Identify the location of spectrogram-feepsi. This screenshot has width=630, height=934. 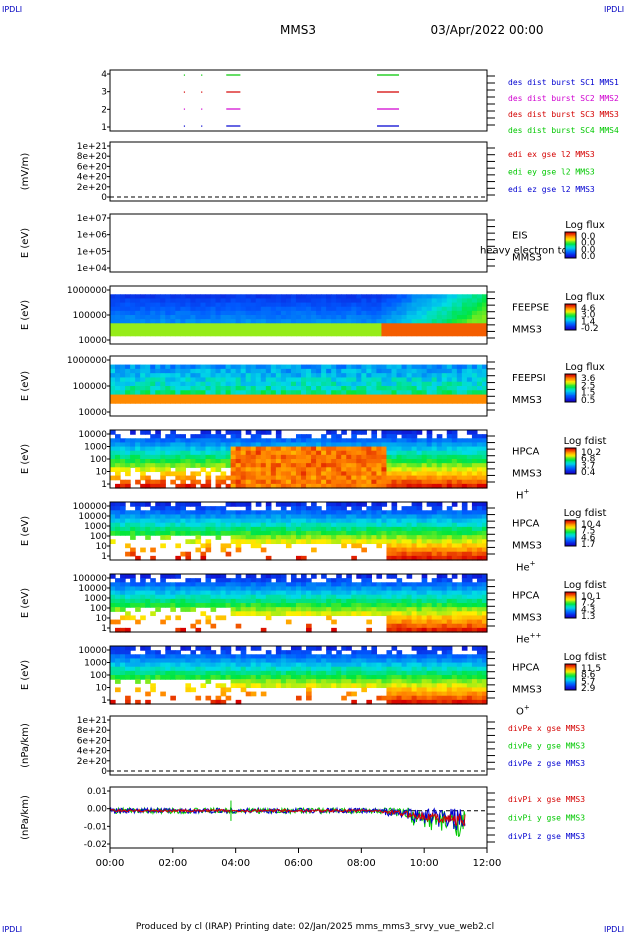
(299, 384).